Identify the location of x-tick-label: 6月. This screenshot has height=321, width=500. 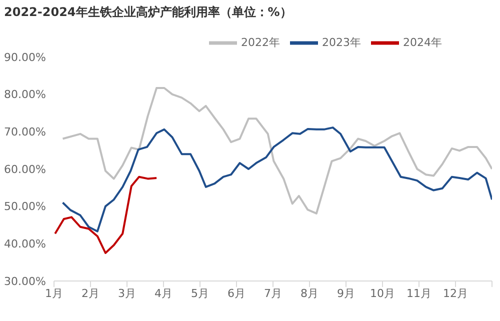
(237, 293).